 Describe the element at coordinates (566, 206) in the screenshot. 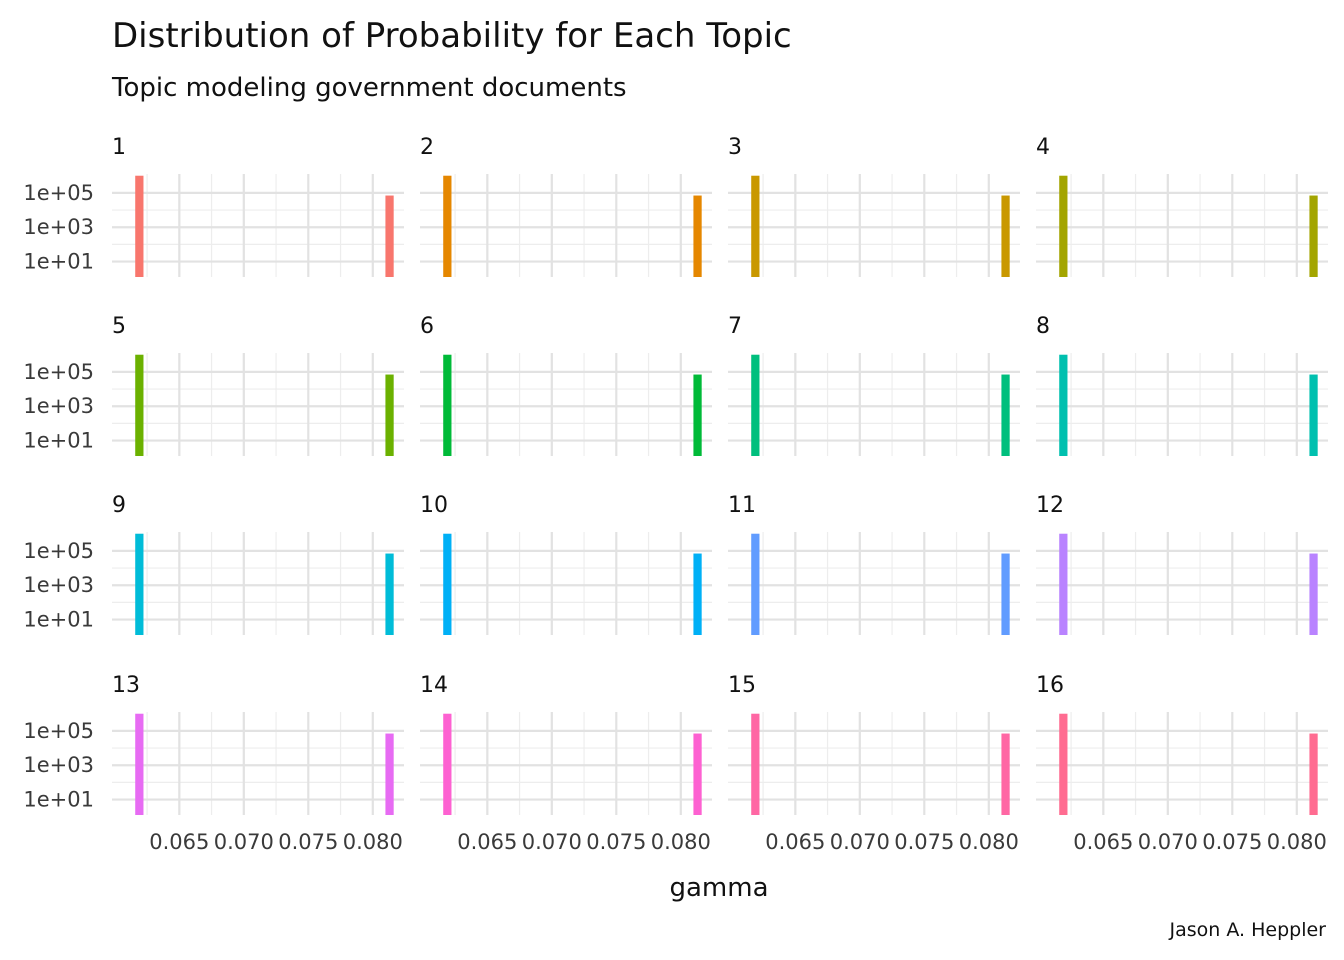

I see `facet-panel-2: 2` at that location.